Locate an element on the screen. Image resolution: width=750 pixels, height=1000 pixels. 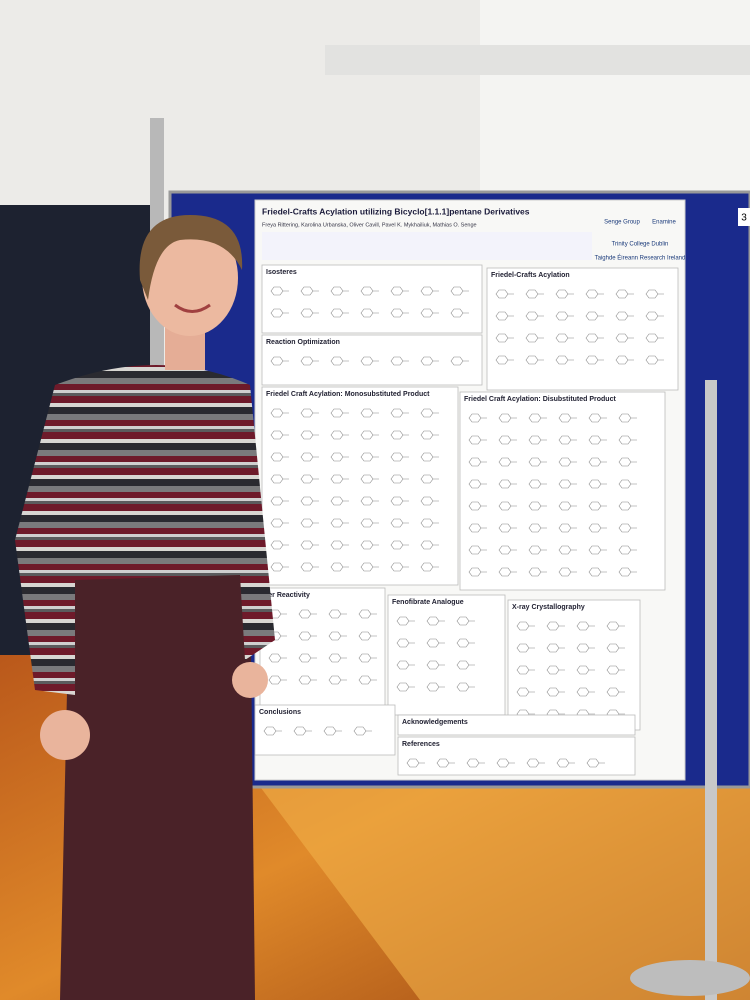
section-heading: Reaction Optimization is located at coordinates (303, 342).